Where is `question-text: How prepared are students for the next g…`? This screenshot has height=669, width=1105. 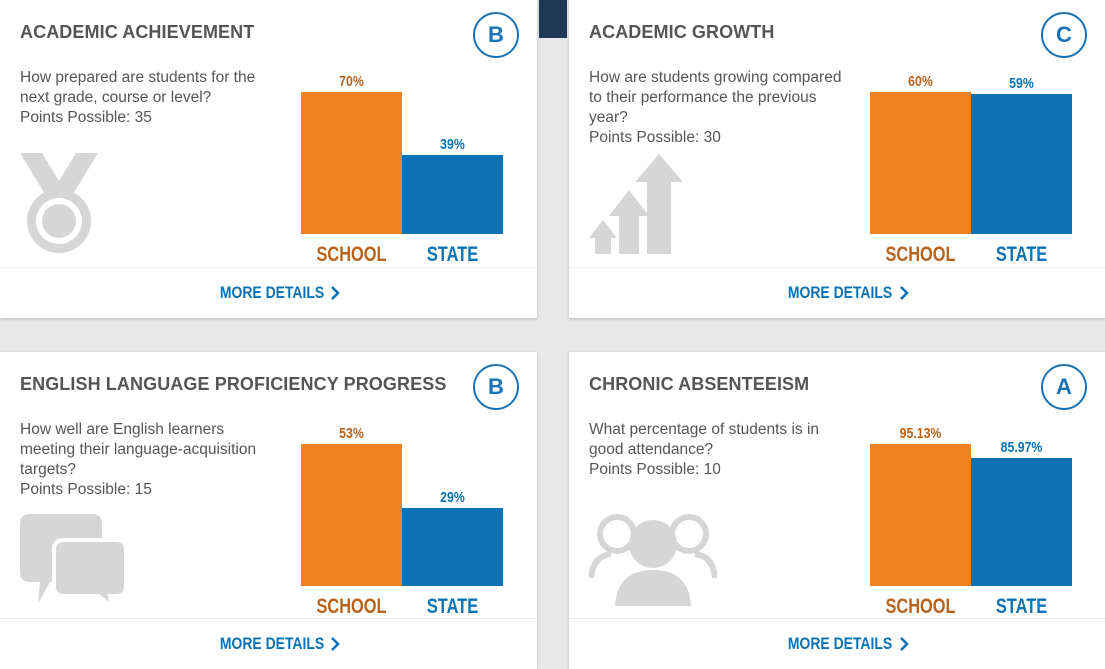
question-text: How prepared are students for the next g… is located at coordinates (138, 87).